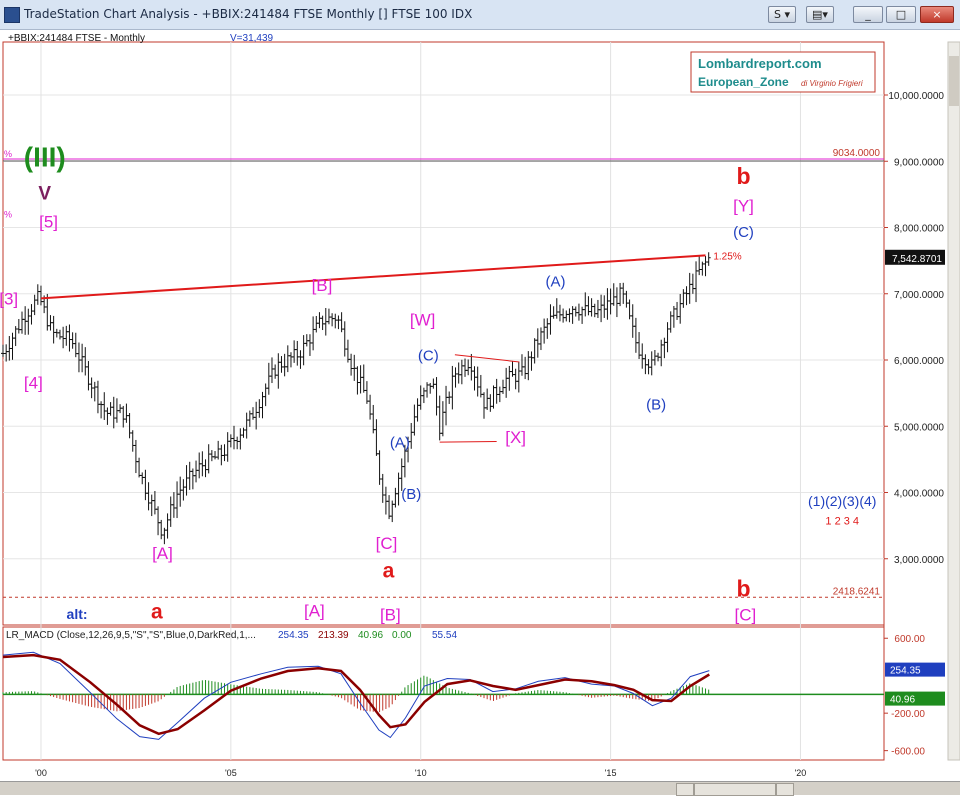  Describe the element at coordinates (842, 501) in the screenshot. I see `wave-label: (1)(2)(3)(4)` at that location.